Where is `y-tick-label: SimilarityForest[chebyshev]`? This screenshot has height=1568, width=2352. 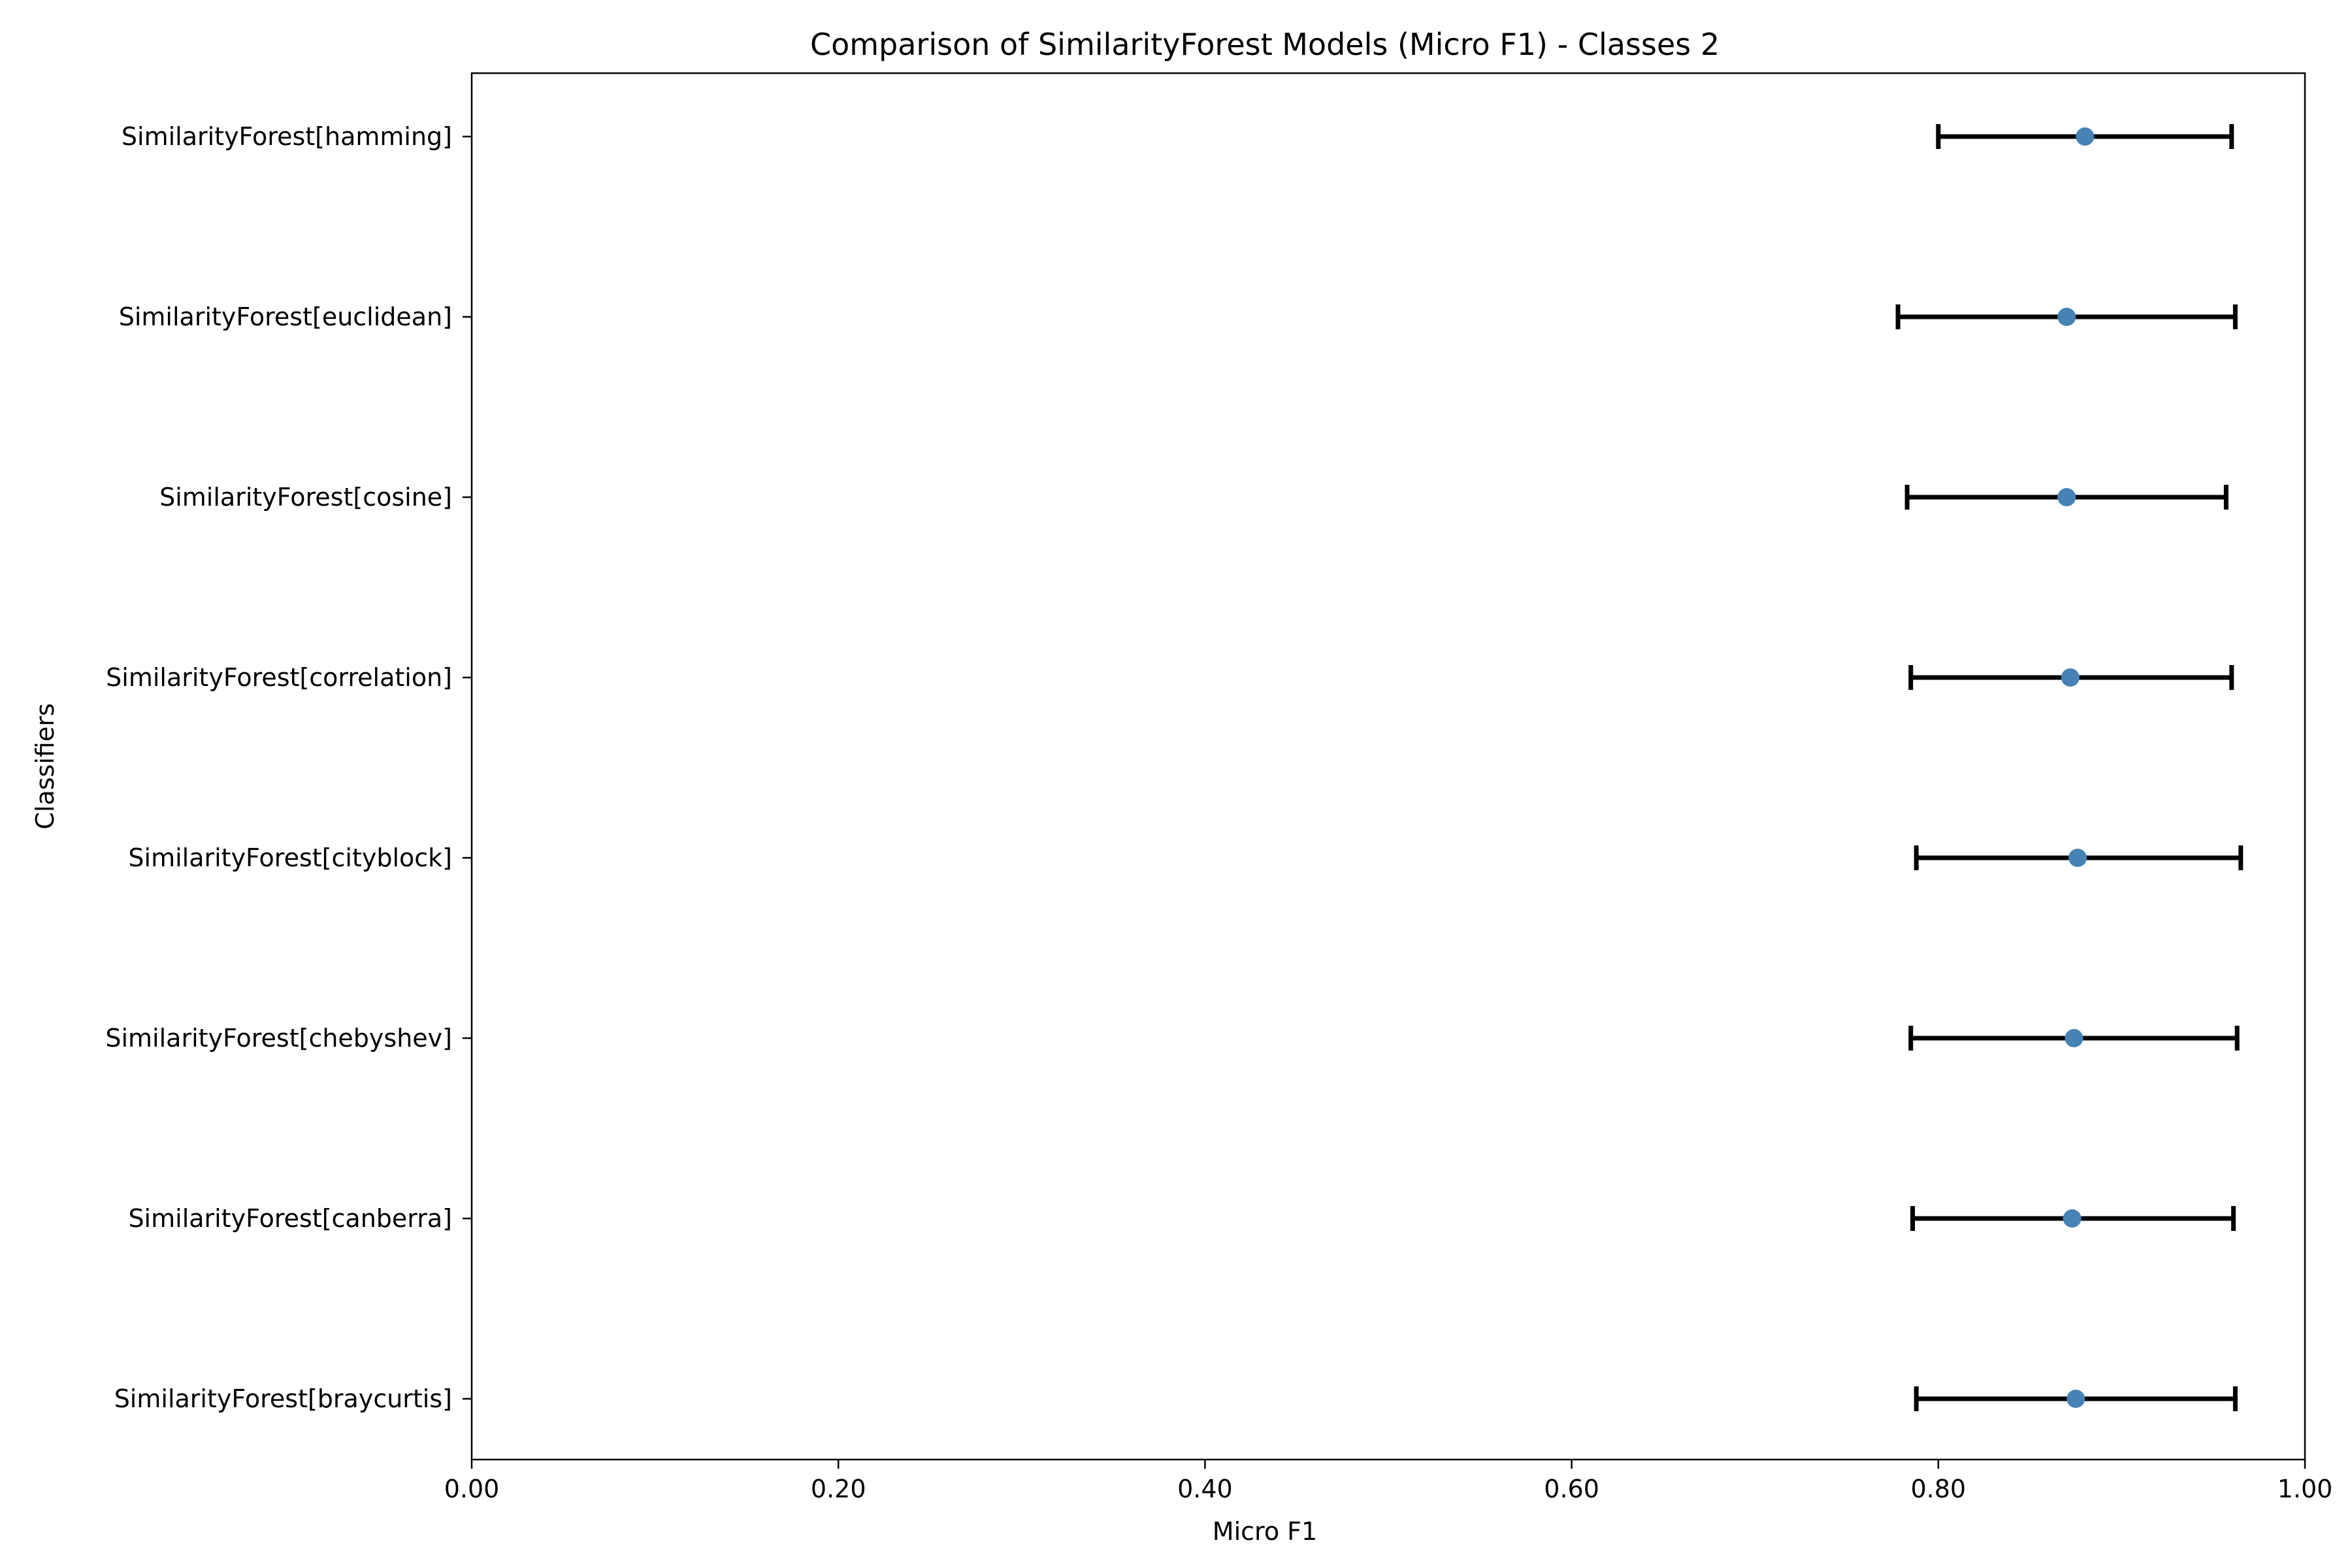 y-tick-label: SimilarityForest[chebyshev] is located at coordinates (278, 1038).